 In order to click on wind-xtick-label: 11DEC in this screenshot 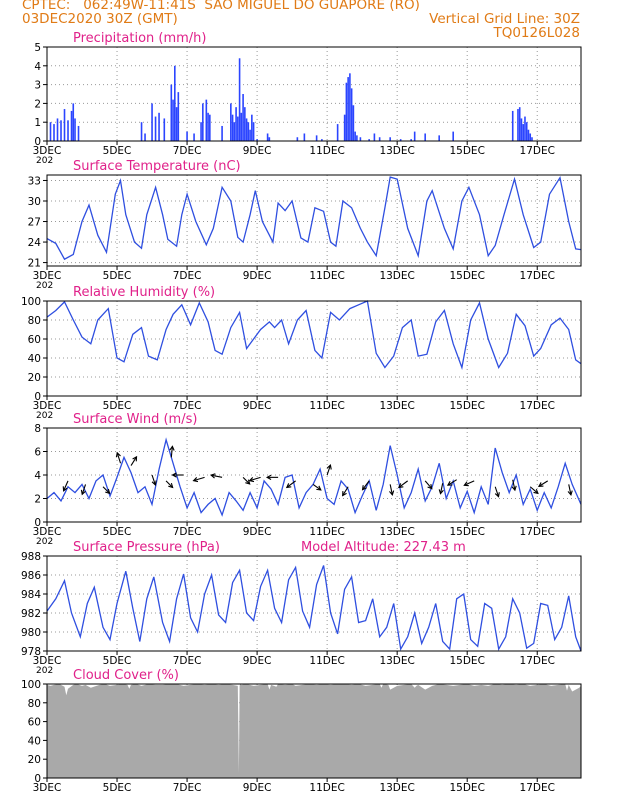, I will do `click(326, 532)`.